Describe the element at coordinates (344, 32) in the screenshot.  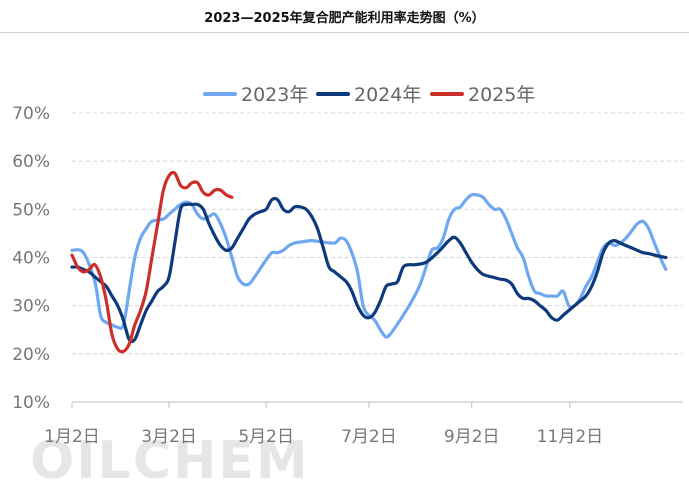
I see `title-divider` at that location.